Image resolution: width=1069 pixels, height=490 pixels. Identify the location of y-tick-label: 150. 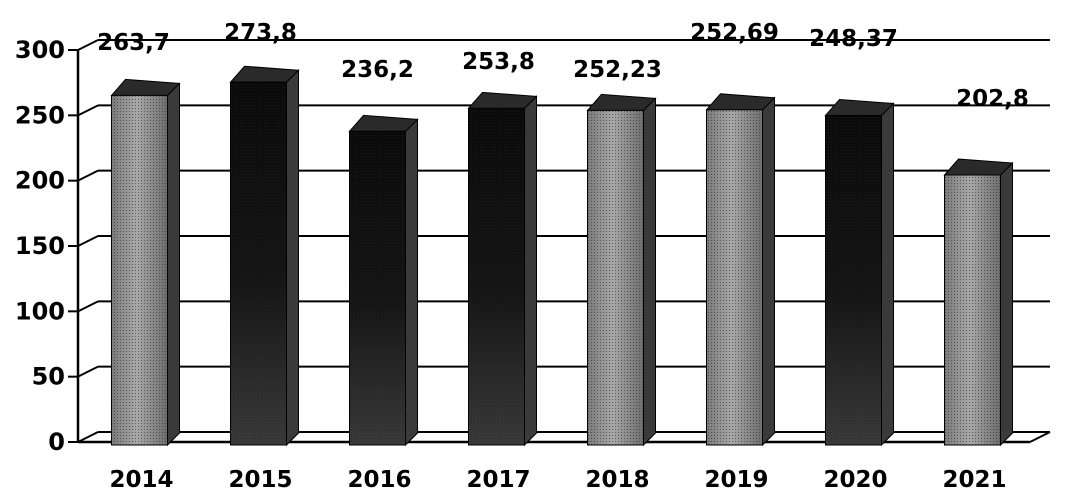
(40, 246).